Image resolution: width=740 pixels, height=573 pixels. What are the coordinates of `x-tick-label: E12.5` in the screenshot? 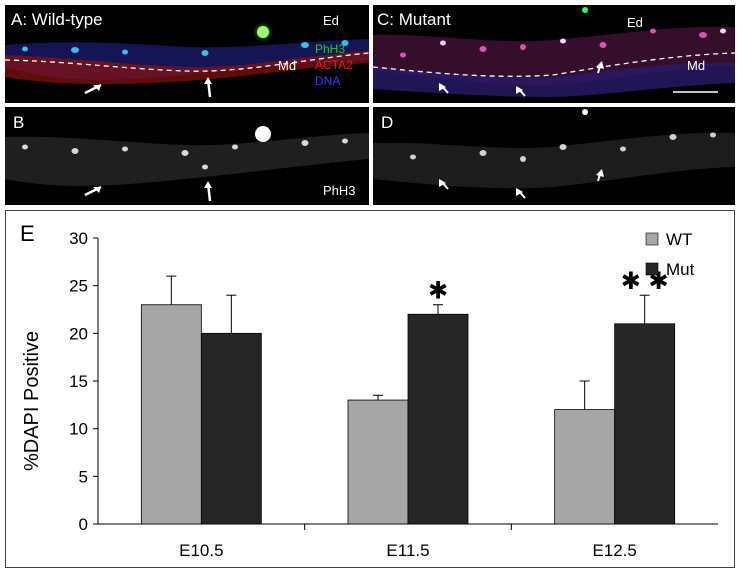 It's located at (614, 550).